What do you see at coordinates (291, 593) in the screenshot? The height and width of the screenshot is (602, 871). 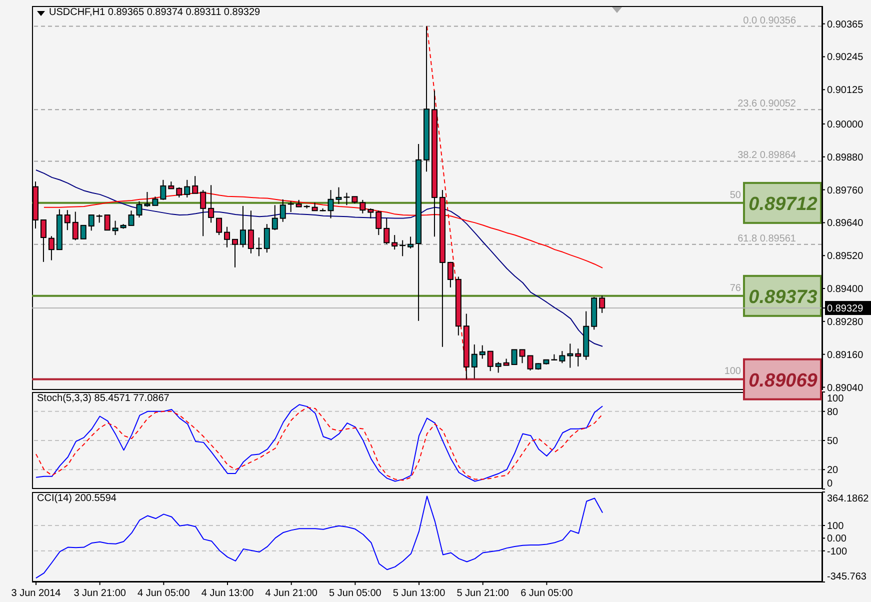 I see `x-tick-label: 4 Jun 21:00` at bounding box center [291, 593].